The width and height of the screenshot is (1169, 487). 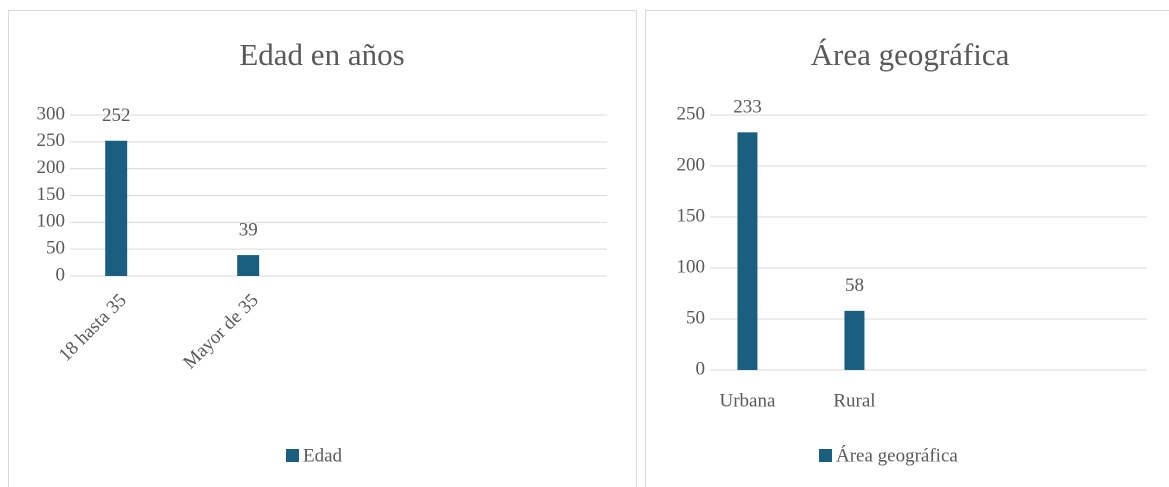 I want to click on chart-title: Edad en años, so click(x=321, y=54).